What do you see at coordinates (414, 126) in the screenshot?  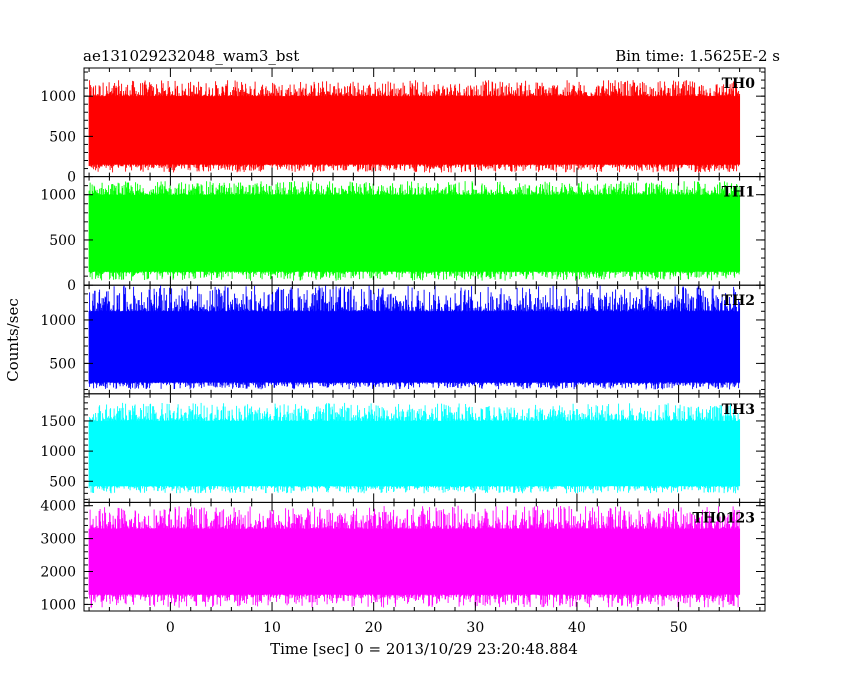 I see `series-th0` at bounding box center [414, 126].